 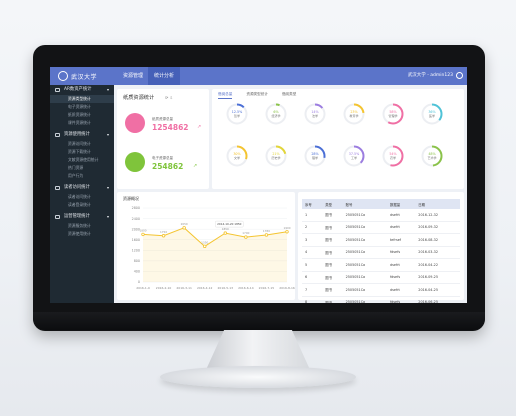 What do you see at coordinates (437, 204) in the screenshot?
I see `column-header: 日期` at bounding box center [437, 204].